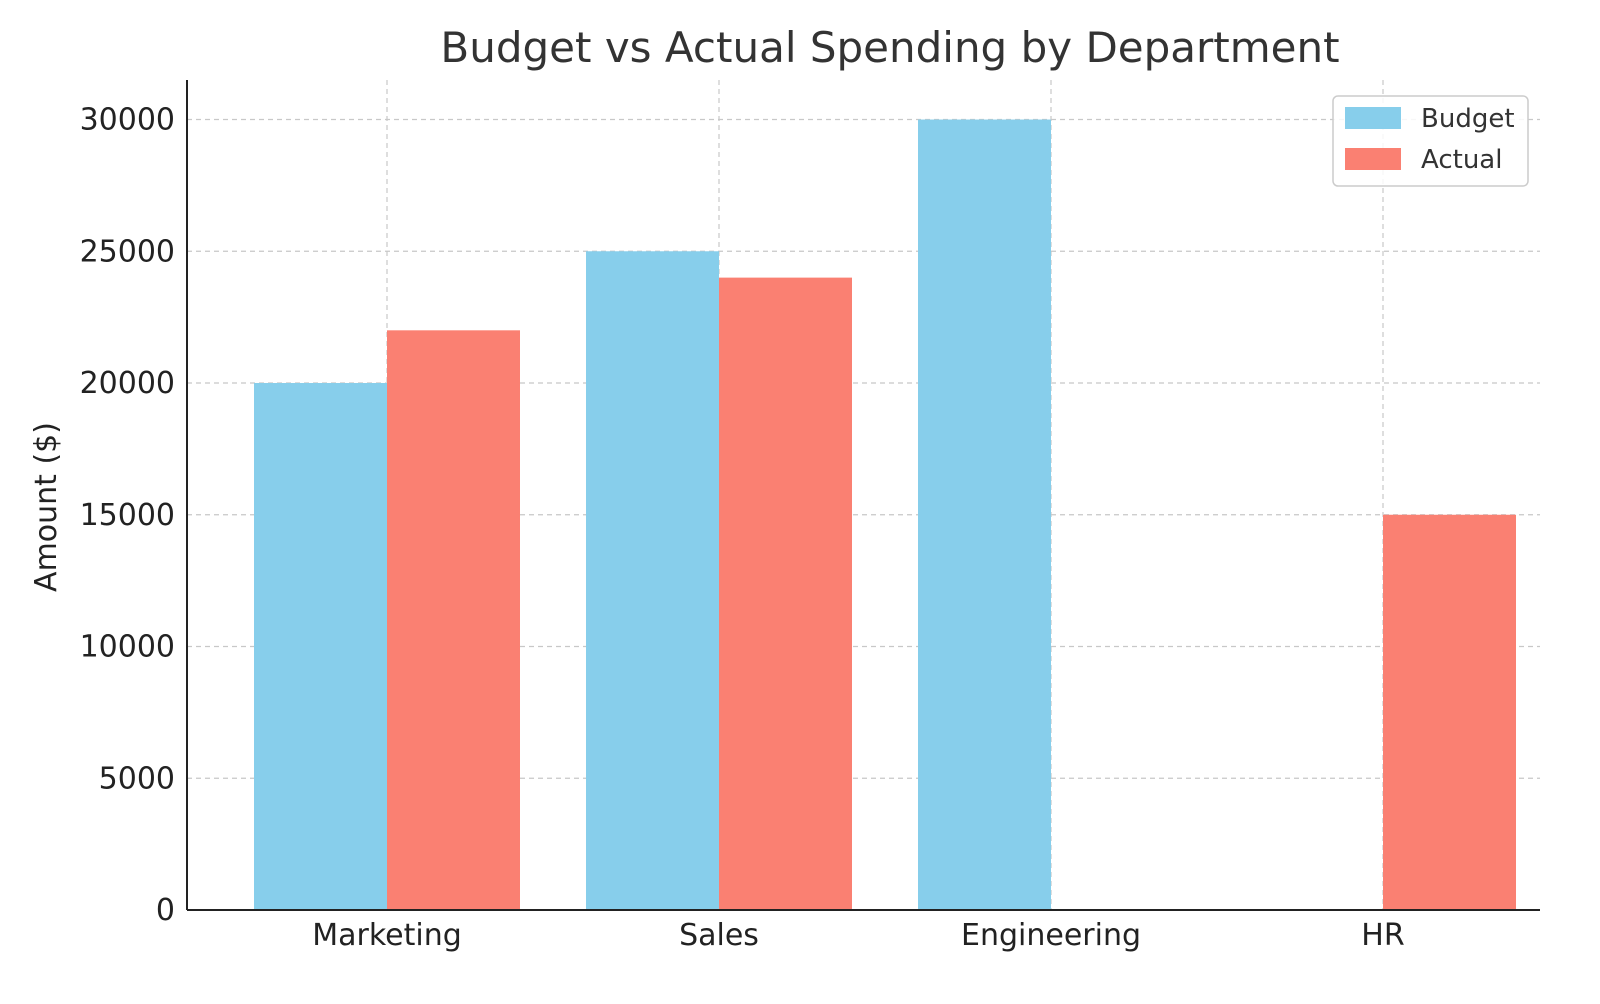  Describe the element at coordinates (1382, 935) in the screenshot. I see `x-tick-label: HR` at that location.